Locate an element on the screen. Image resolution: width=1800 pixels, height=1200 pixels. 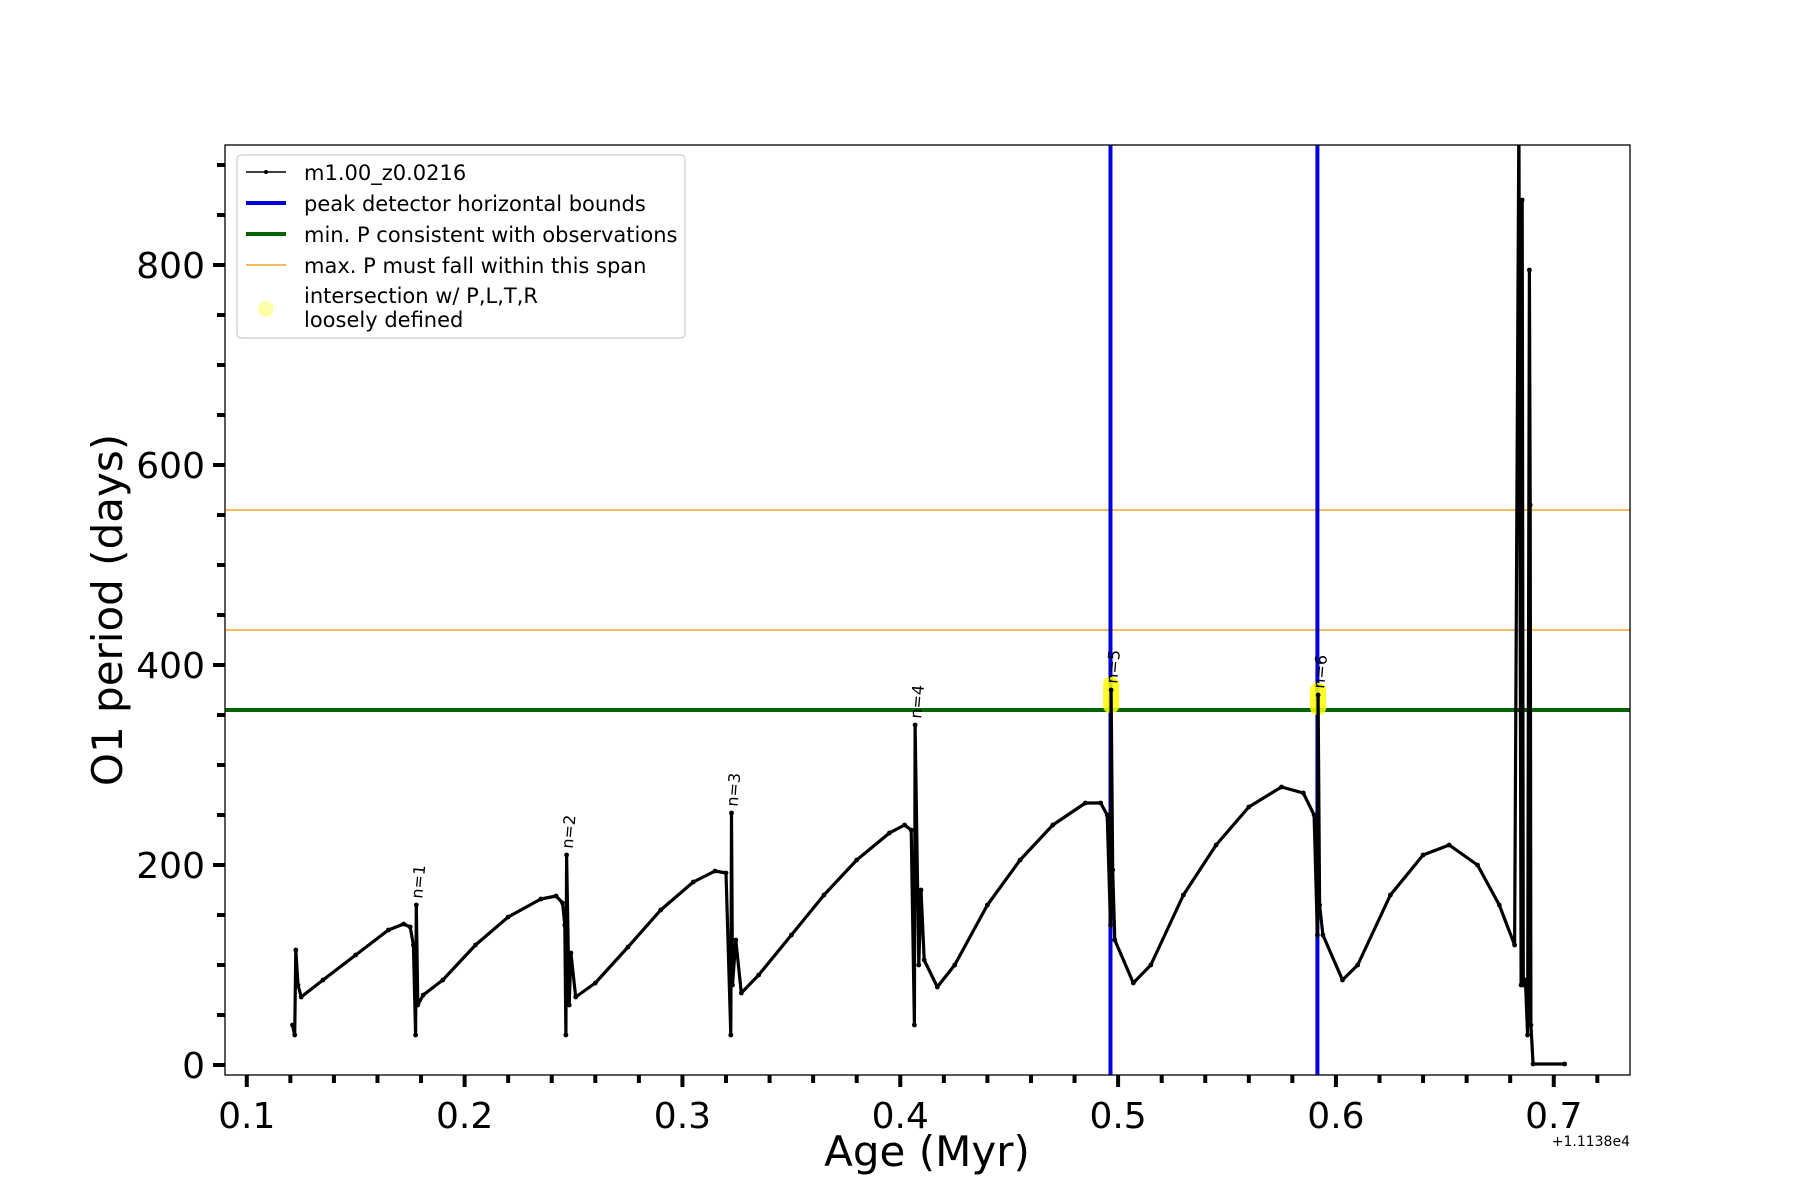
y-axis-label: O1 period (days) is located at coordinates (107, 610).